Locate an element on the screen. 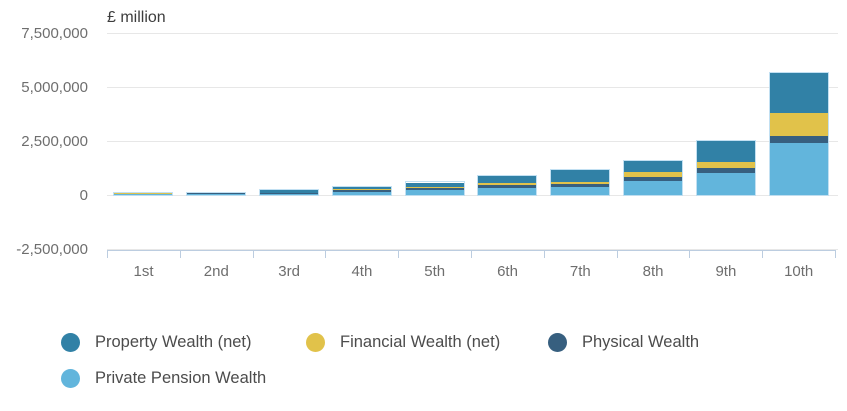  bar-1st is located at coordinates (143, 194).